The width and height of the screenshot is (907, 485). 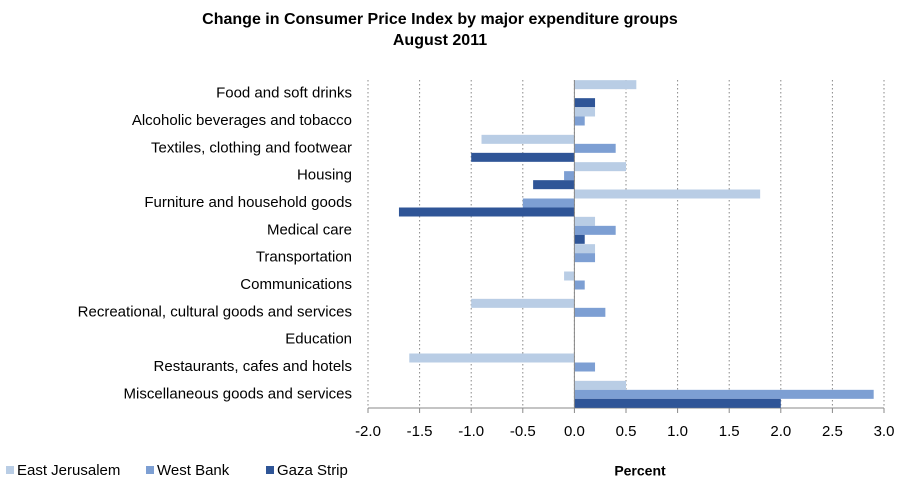 What do you see at coordinates (884, 431) in the screenshot?
I see `x-tick-label: 3.0` at bounding box center [884, 431].